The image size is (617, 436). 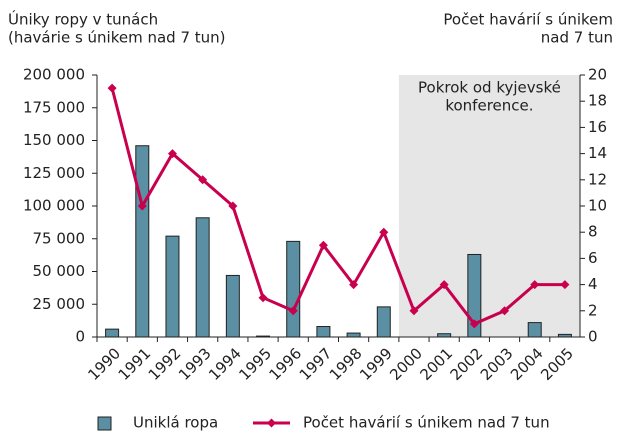 I want to click on x-tick-label: 2004, so click(x=527, y=364).